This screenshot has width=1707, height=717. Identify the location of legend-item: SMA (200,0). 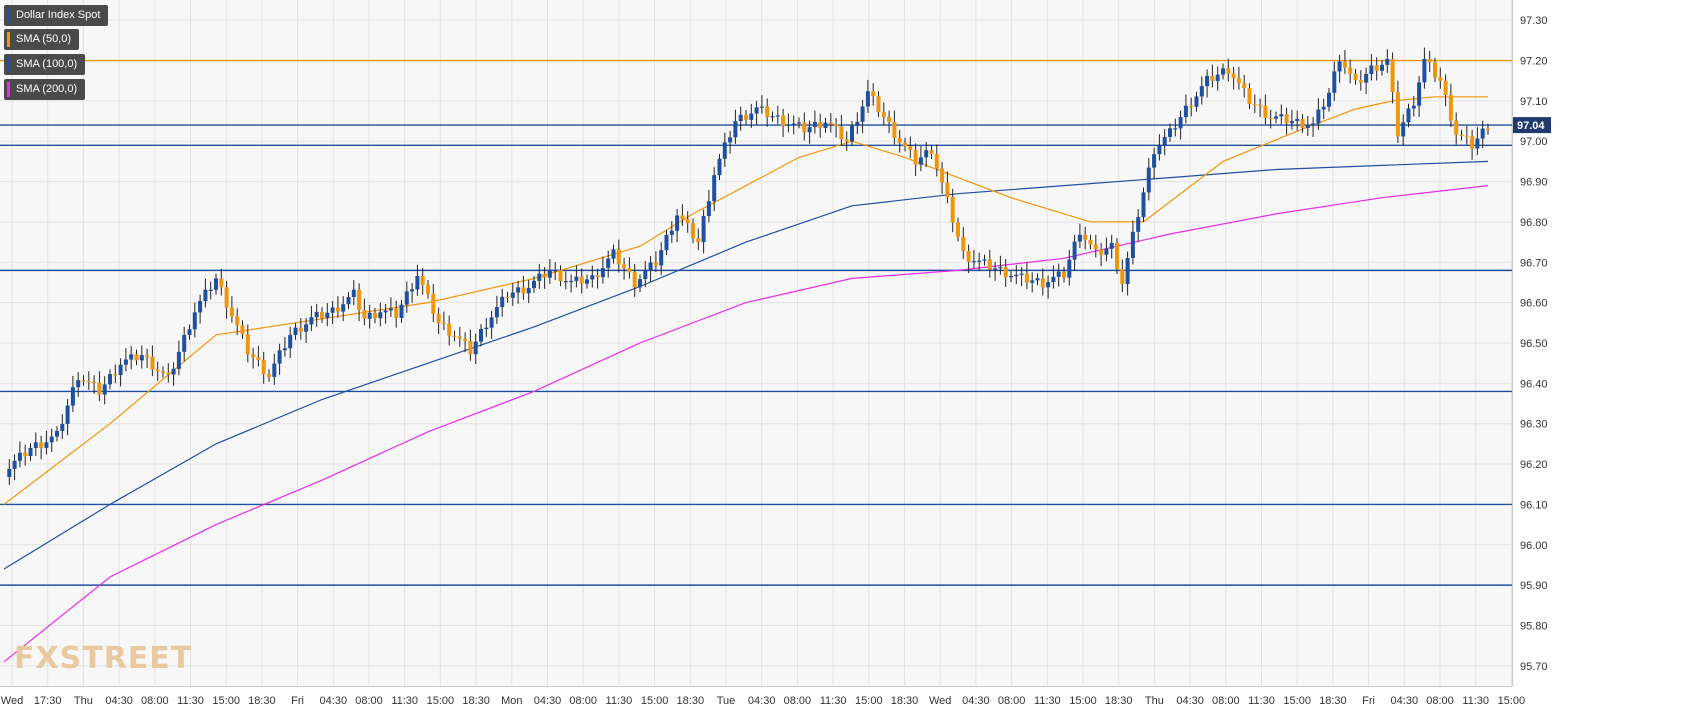
(45, 89).